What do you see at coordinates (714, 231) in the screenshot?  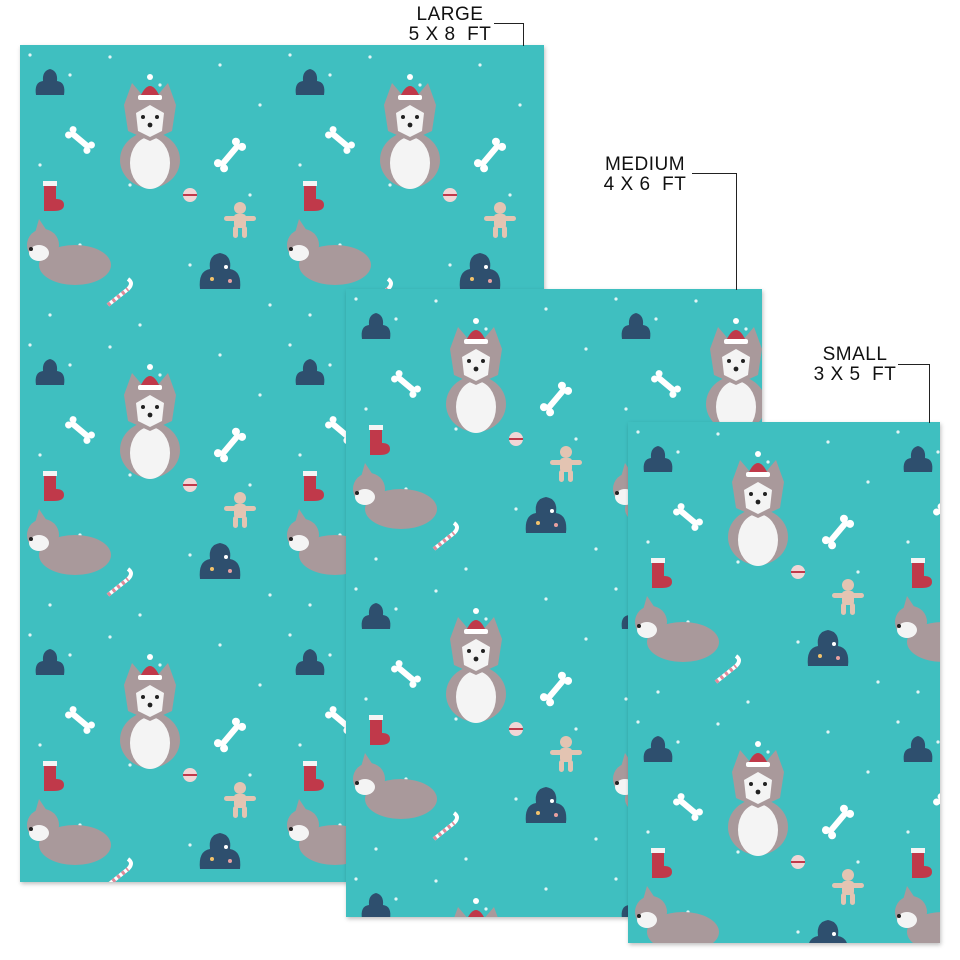 I see `leader-line-medium` at bounding box center [714, 231].